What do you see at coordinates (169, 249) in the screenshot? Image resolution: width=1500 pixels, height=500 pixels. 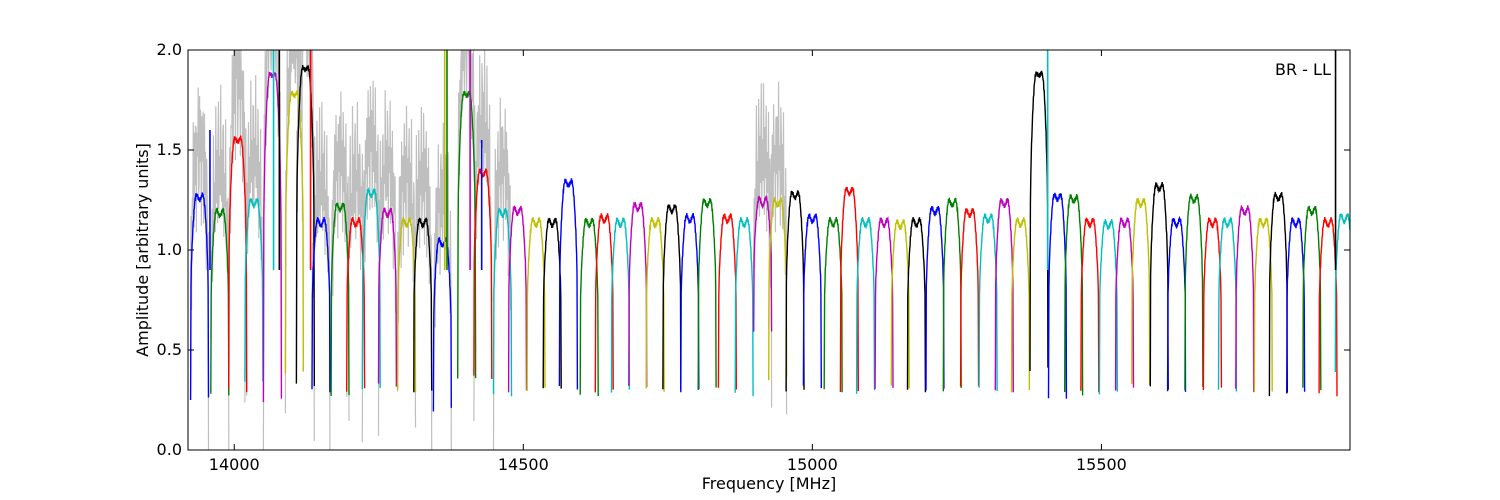 I see `y-tick-label: 1.0` at bounding box center [169, 249].